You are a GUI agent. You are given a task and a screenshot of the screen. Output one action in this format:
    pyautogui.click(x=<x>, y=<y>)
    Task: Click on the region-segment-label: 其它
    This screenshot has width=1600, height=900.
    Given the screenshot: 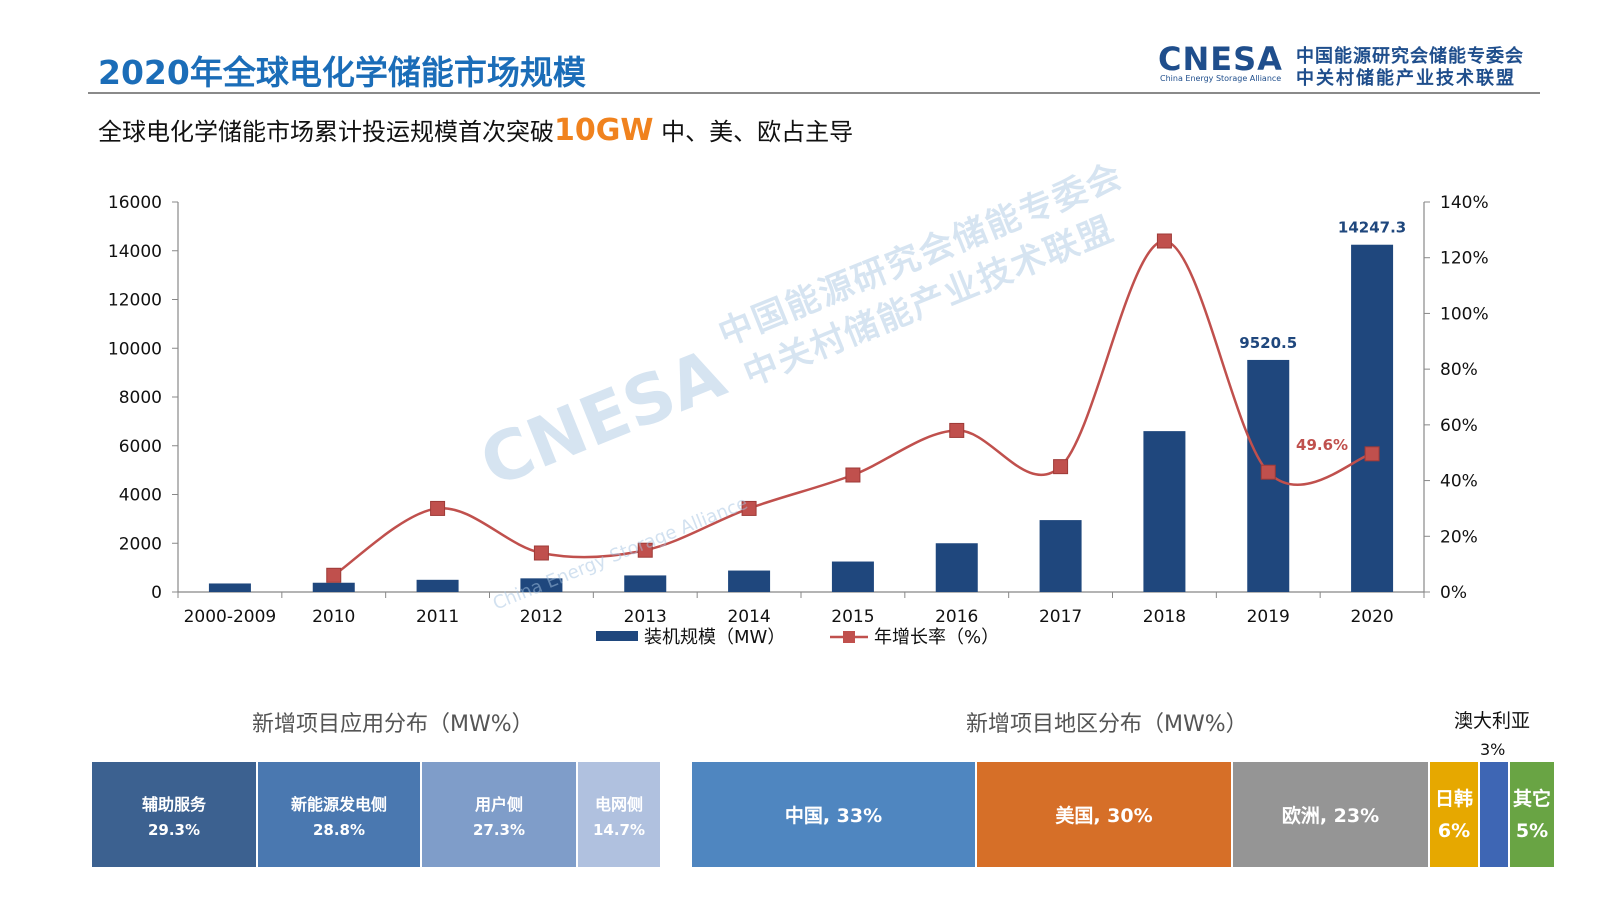 What is the action you would take?
    pyautogui.click(x=1531, y=798)
    